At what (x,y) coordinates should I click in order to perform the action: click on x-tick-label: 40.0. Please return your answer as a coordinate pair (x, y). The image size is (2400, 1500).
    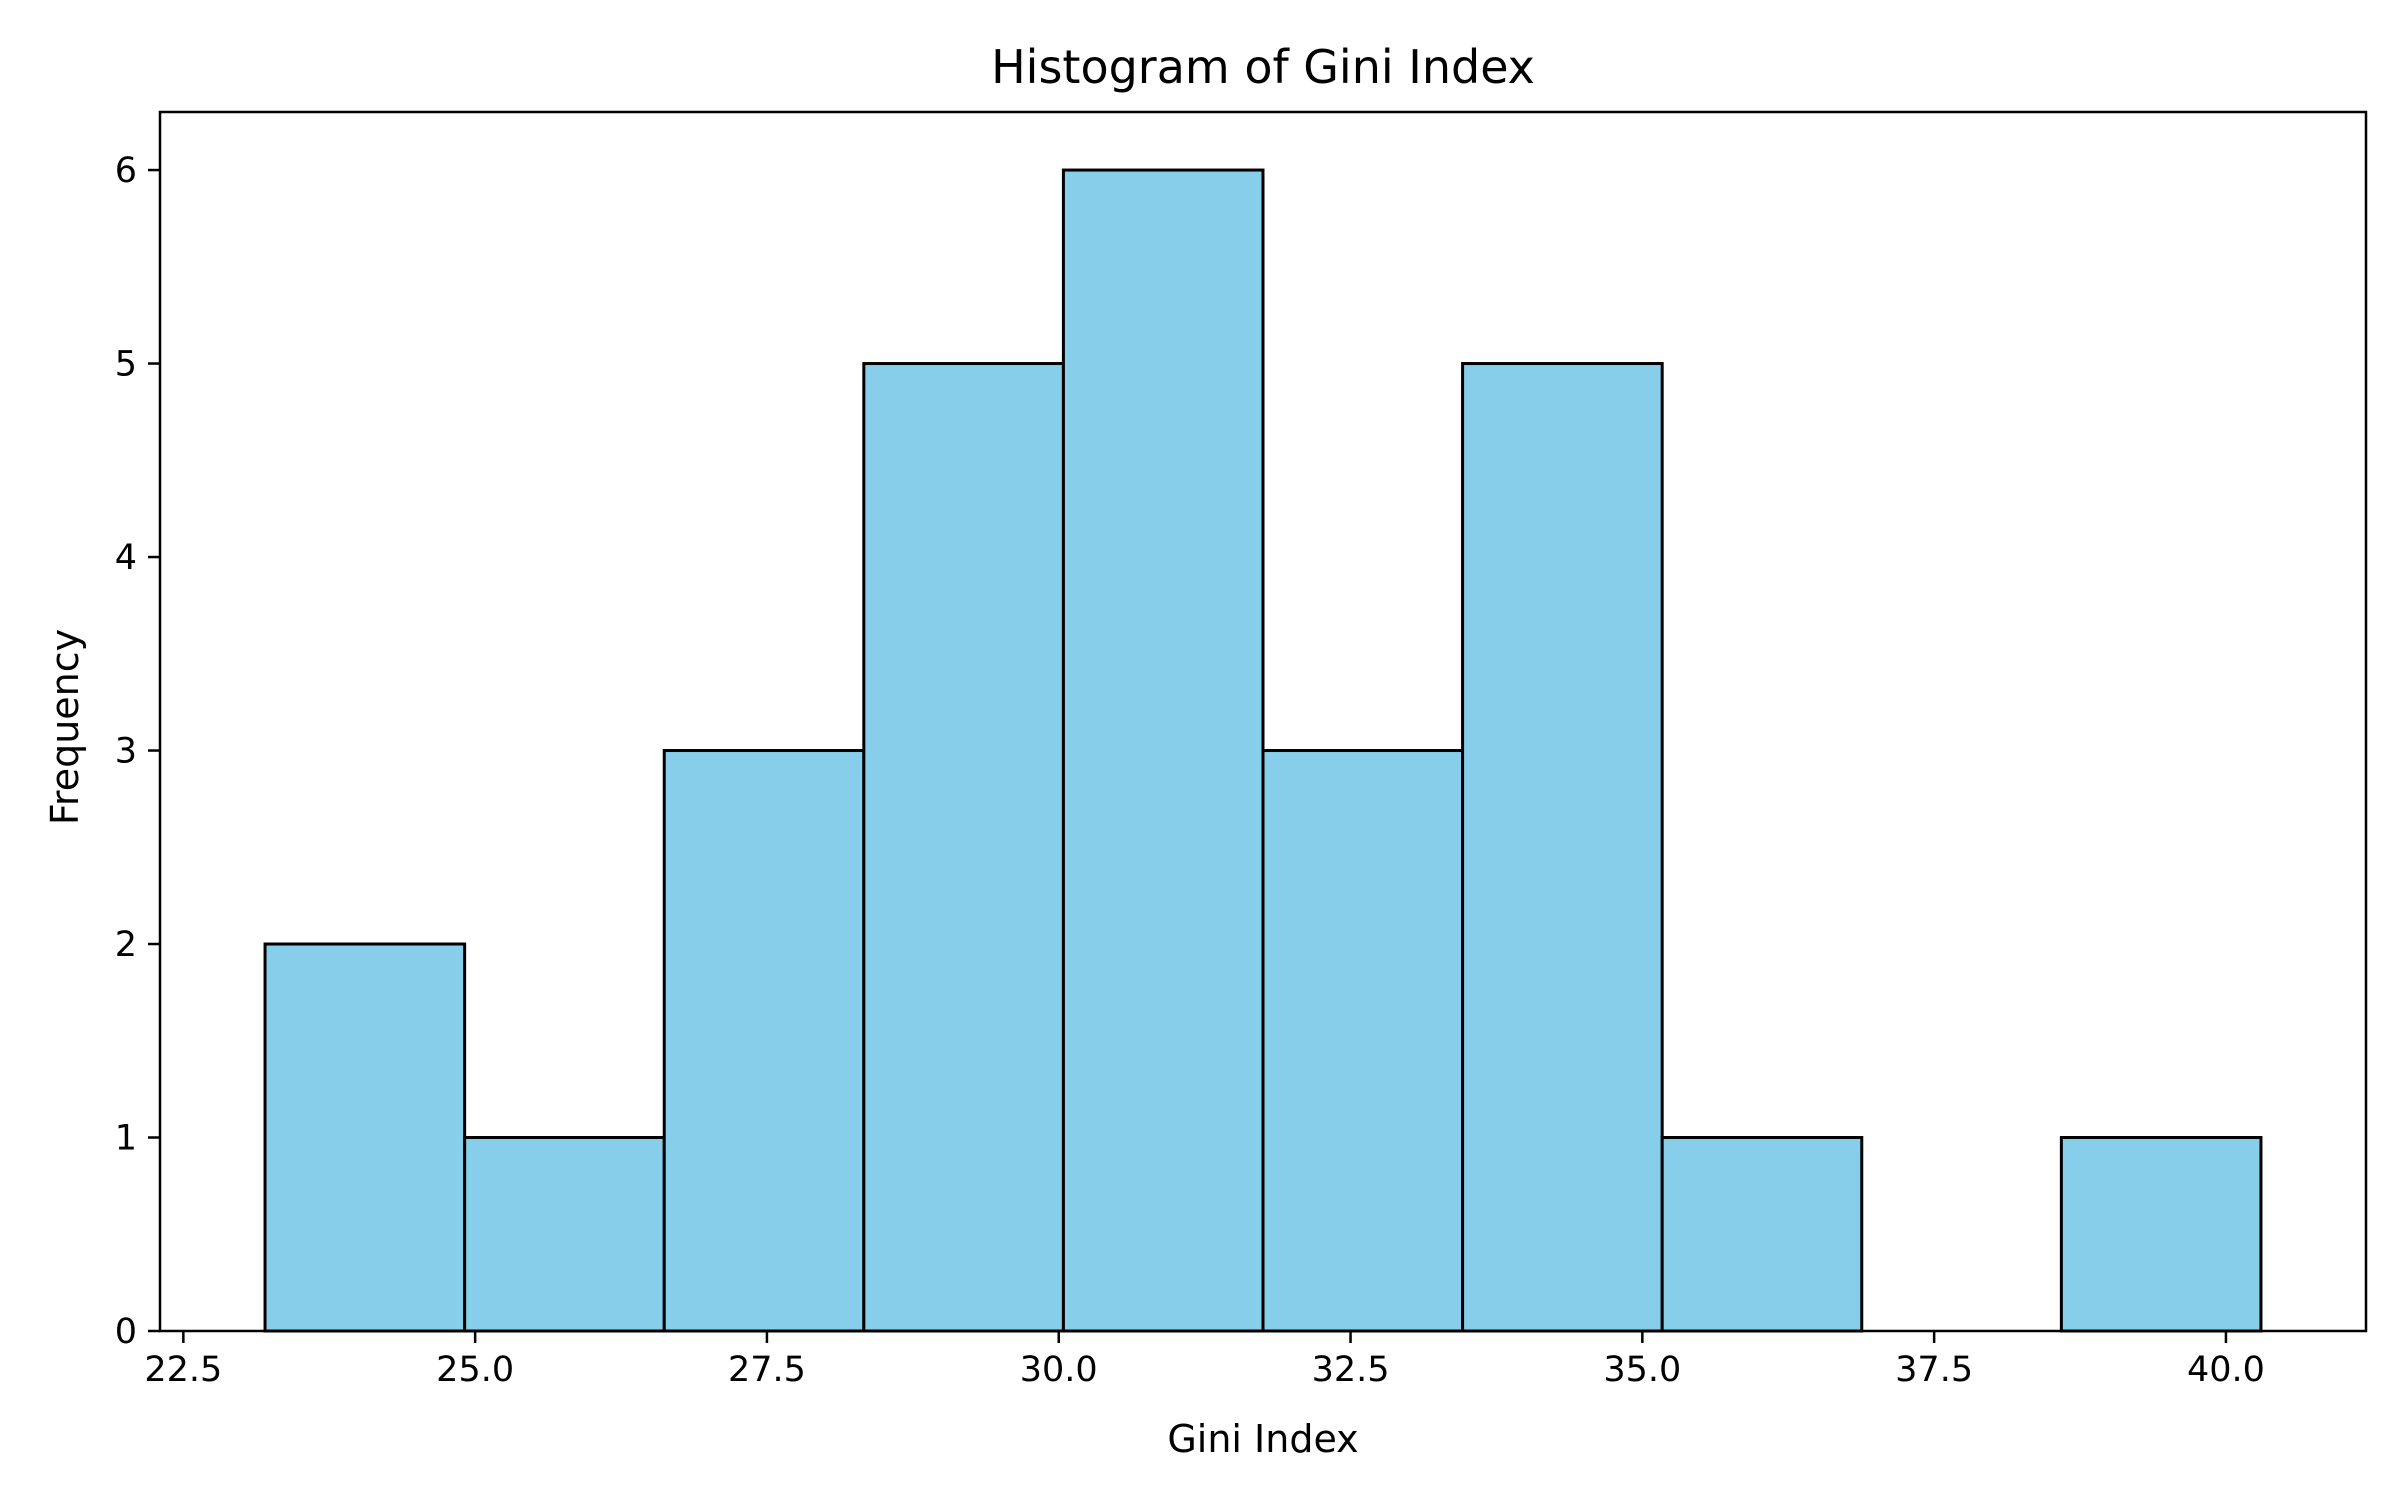
    Looking at the image, I should click on (2226, 1370).